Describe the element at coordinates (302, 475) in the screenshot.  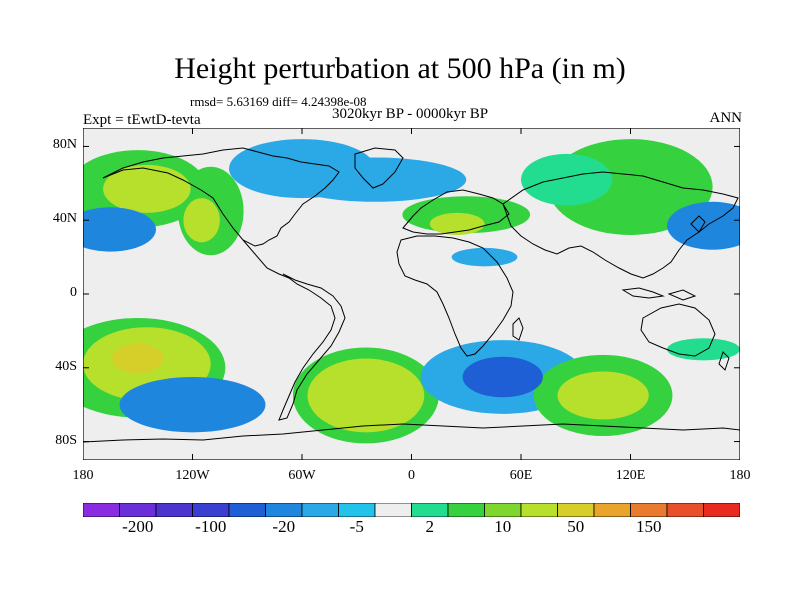
I see `lon-label: 60W` at that location.